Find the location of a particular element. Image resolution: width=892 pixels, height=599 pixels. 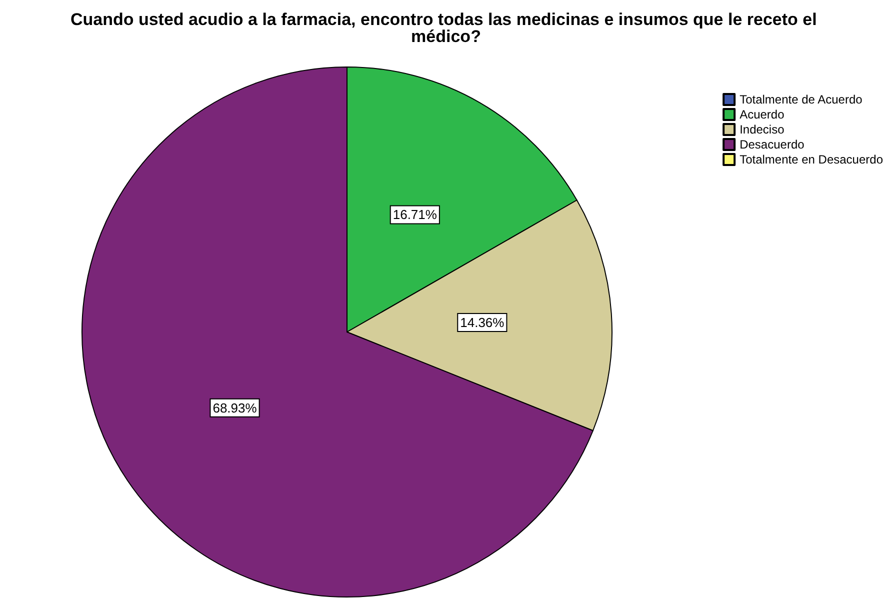

legend-label: Acuerdo is located at coordinates (762, 115).